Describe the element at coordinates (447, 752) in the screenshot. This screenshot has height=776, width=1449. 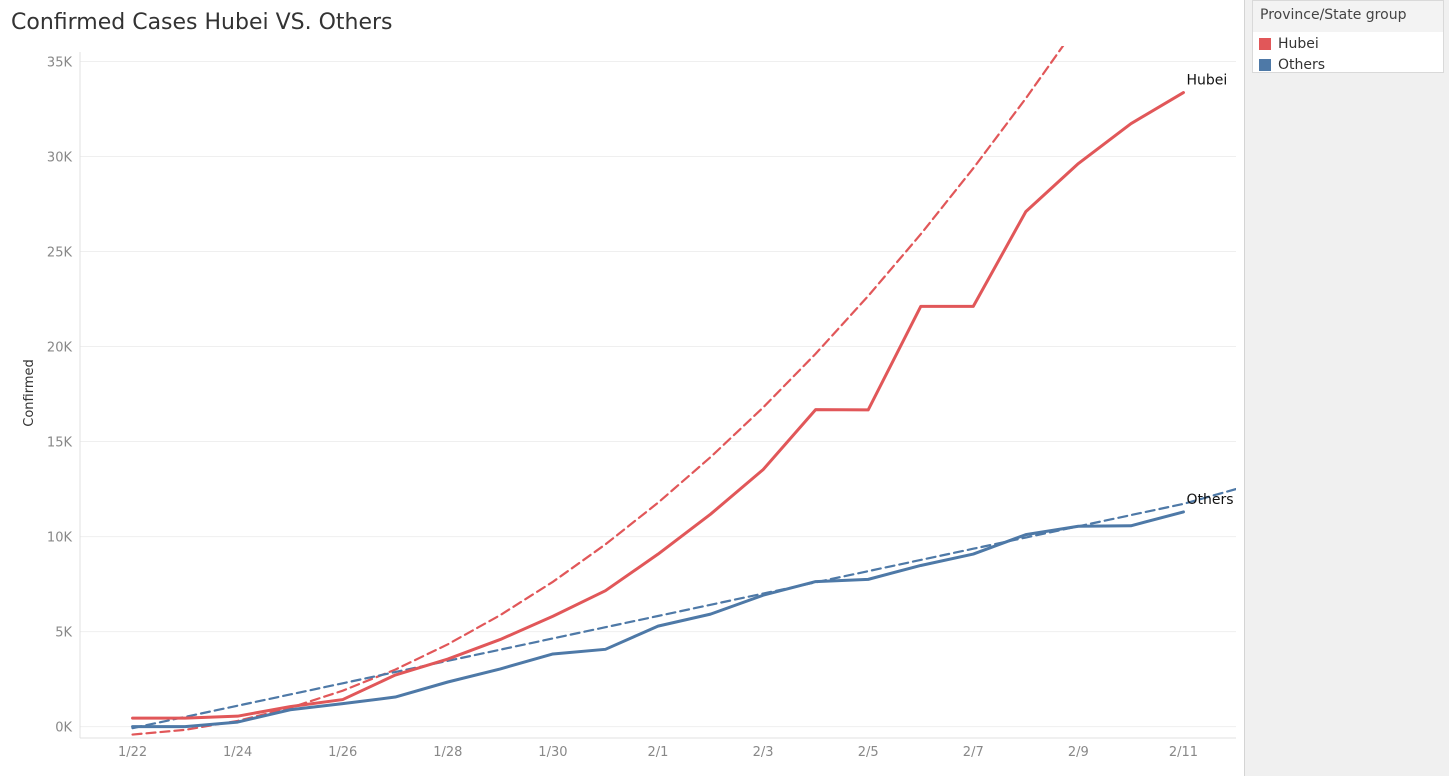
I see `x-tick-label: 1/28` at that location.